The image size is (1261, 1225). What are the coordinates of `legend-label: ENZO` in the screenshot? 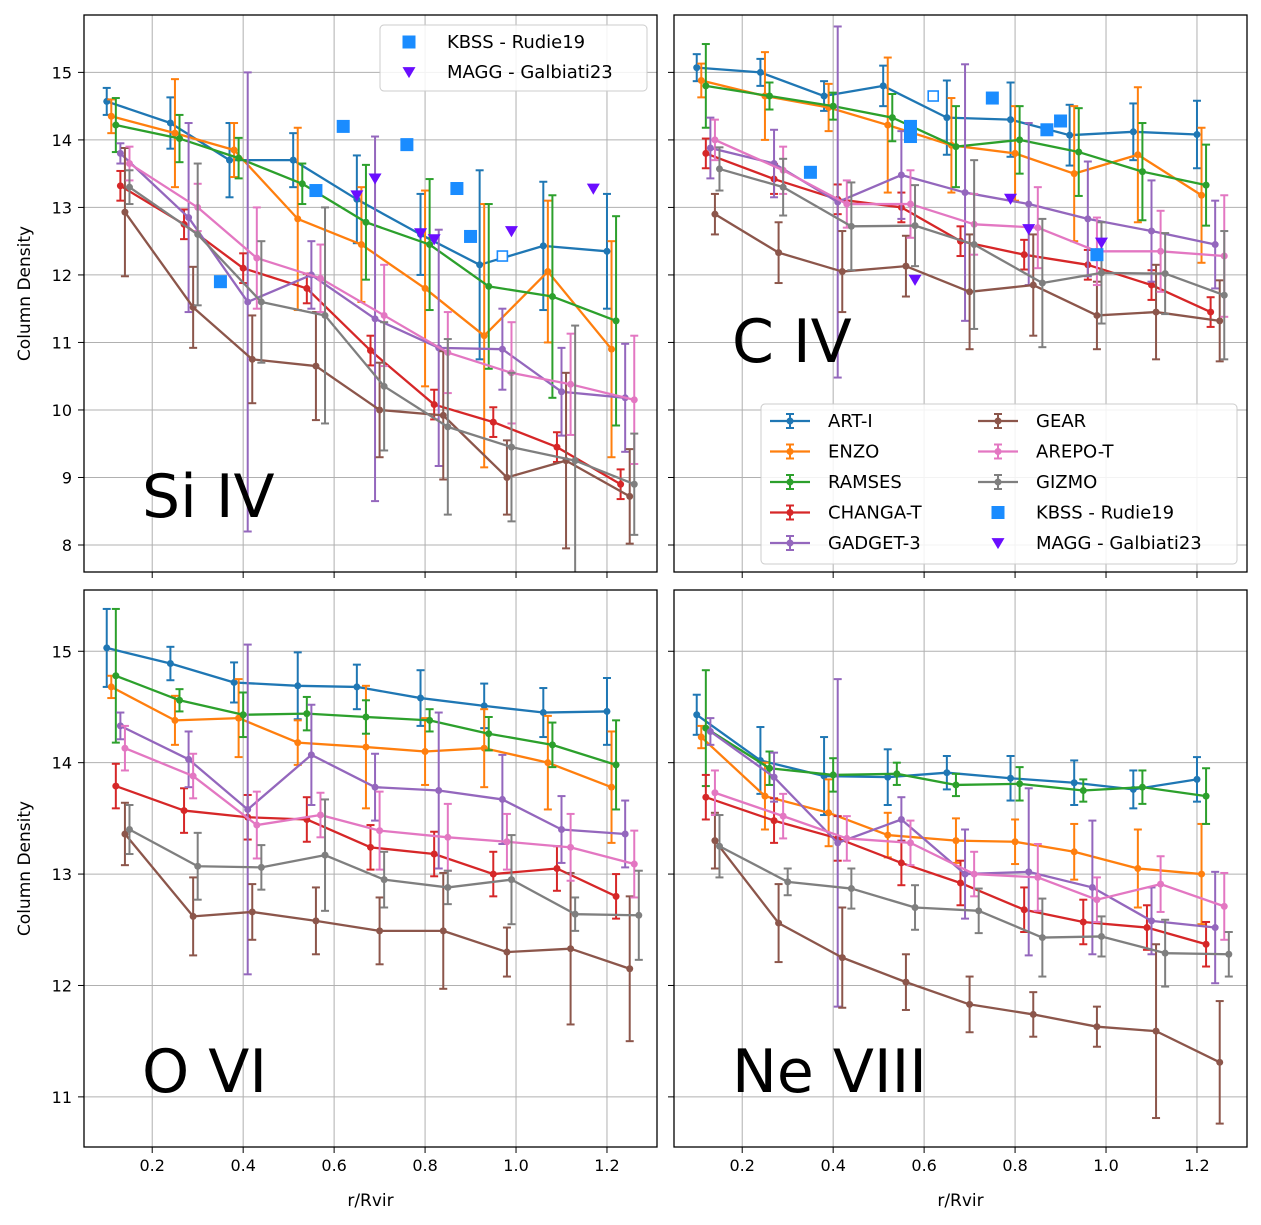 It's located at (853, 452).